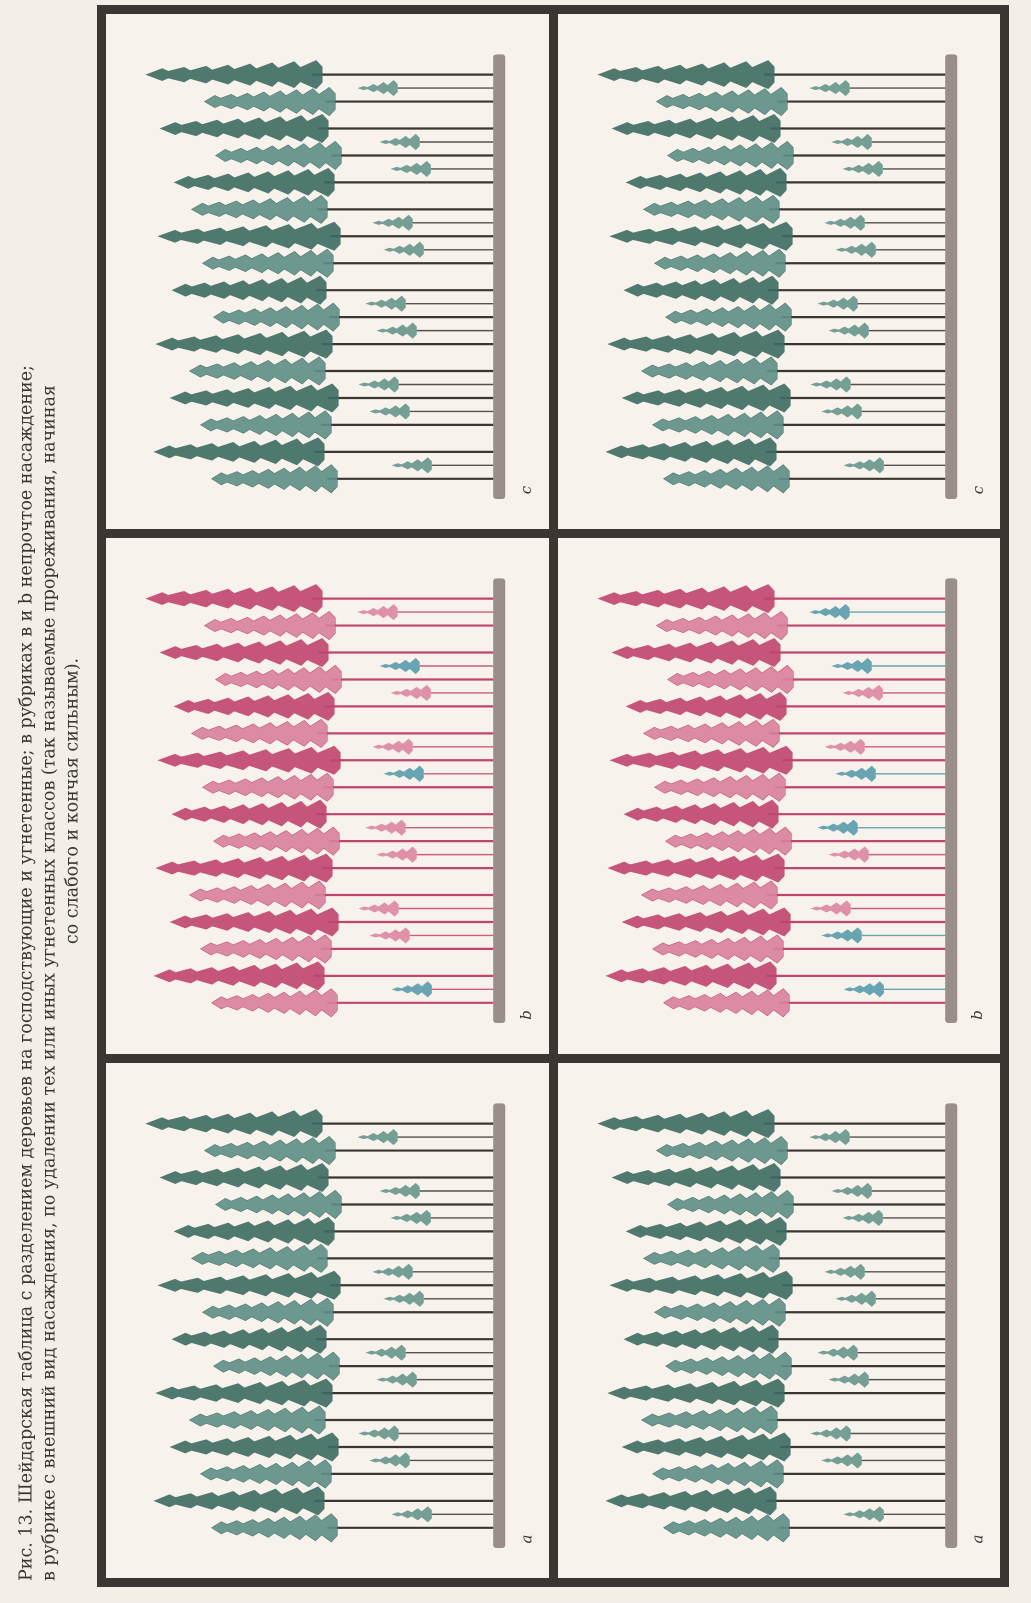  I want to click on panel-a-green-bottom-left: a, so click(327, 1320).